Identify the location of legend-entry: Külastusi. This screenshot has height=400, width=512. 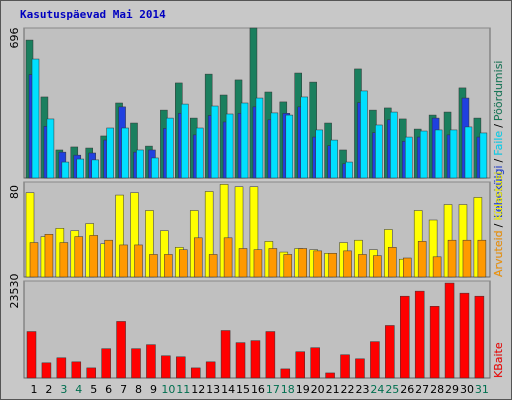
(498, 195).